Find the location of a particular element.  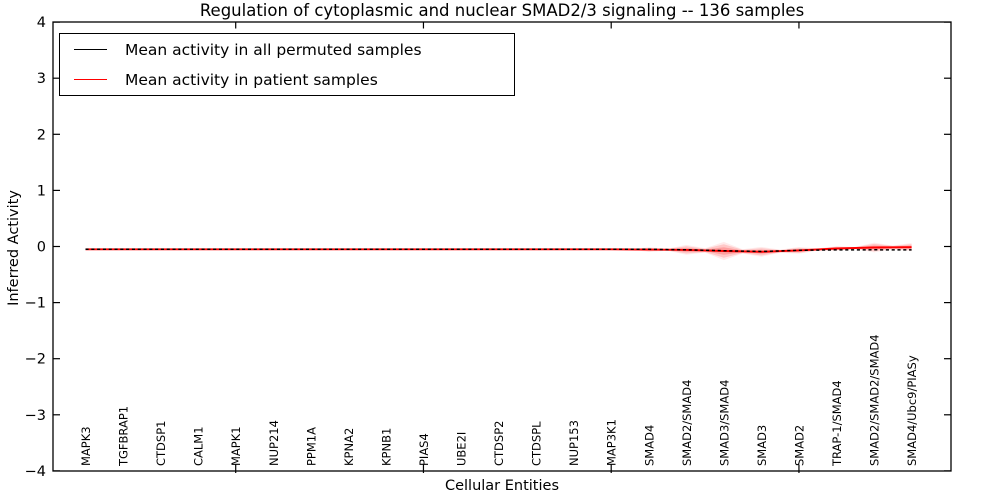

x-axis-label: Cellular Entities is located at coordinates (502, 486).